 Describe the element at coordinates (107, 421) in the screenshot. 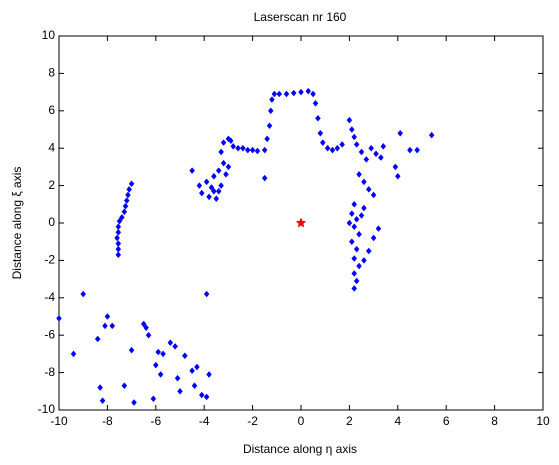

I see `x-tick-label: -8` at that location.